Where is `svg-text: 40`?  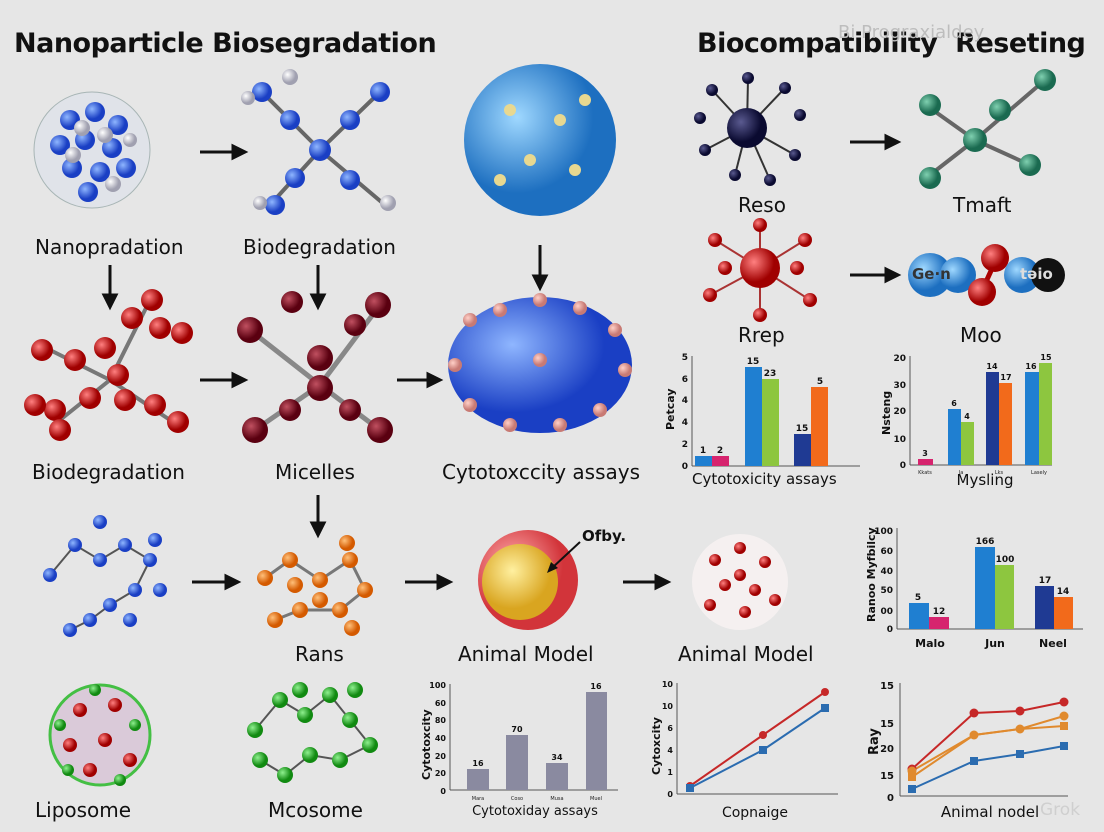
svg-text: 40 is located at coordinates (441, 738).